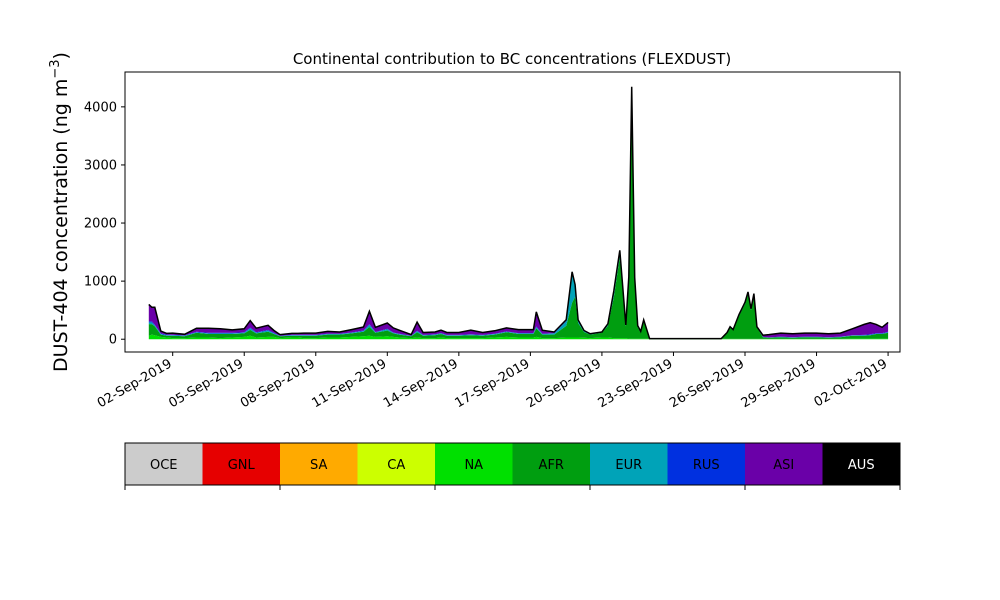 The width and height of the screenshot is (1000, 600). I want to click on legend-label-aus: AUS, so click(861, 465).